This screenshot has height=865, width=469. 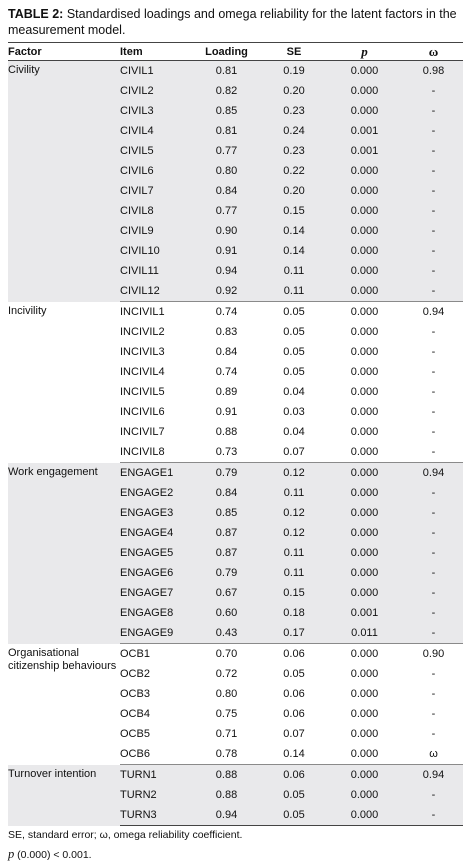 What do you see at coordinates (155, 291) in the screenshot?
I see `item-cell: CIVIL12` at bounding box center [155, 291].